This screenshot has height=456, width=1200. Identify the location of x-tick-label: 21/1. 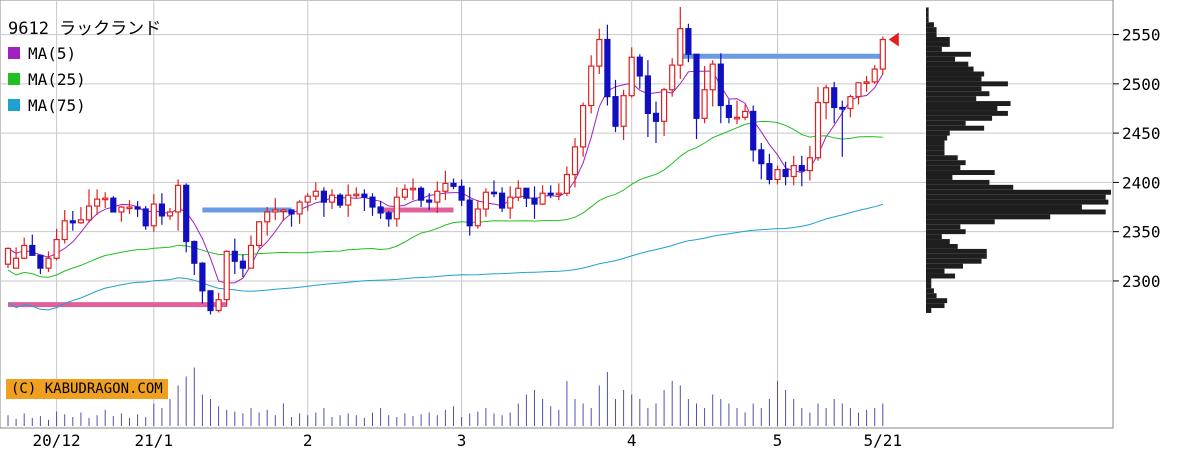
(154, 440).